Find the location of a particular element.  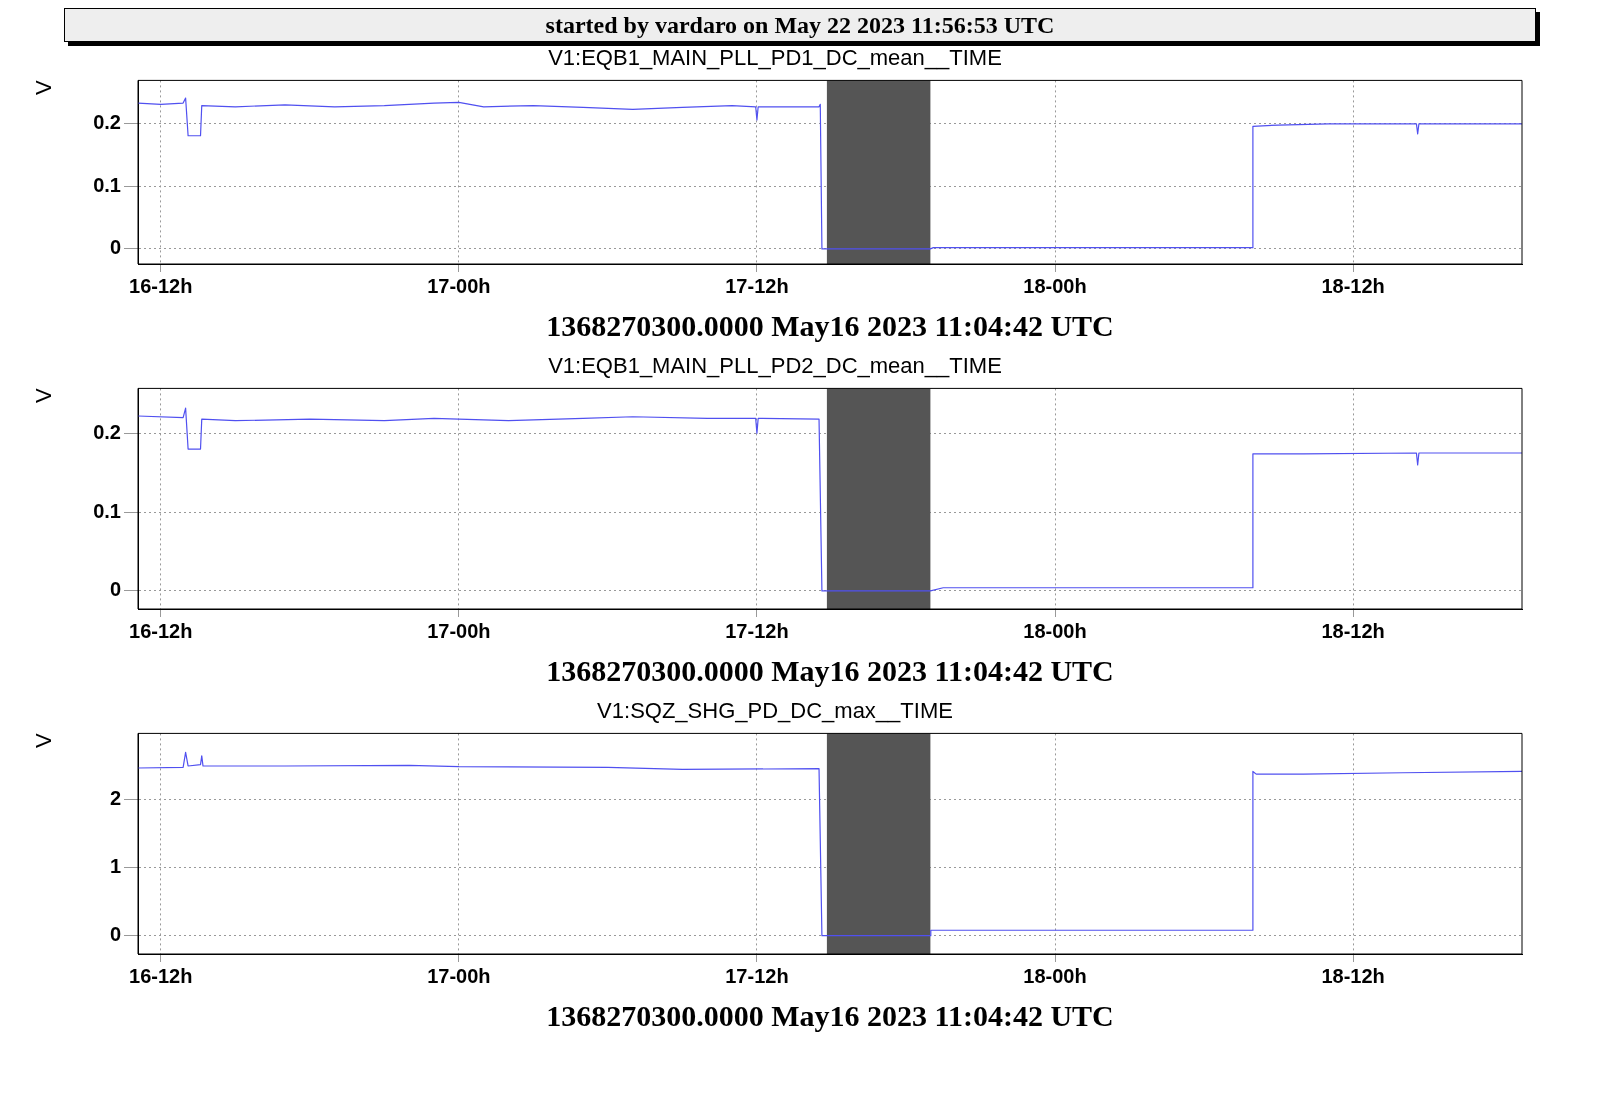

y-tick-label: 1 is located at coordinates (115, 866).